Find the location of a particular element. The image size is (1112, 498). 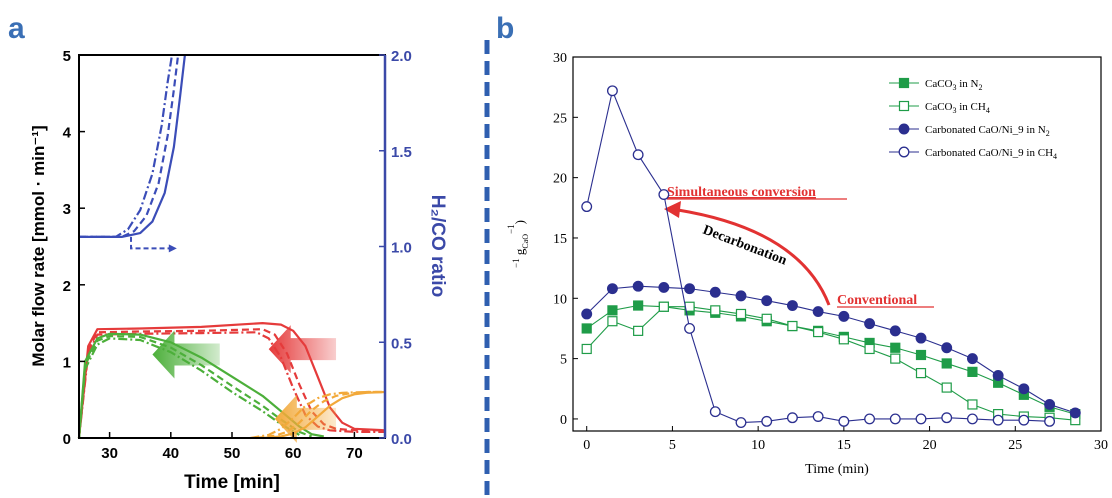

y2-tick-label: 0.0 is located at coordinates (401, 439).